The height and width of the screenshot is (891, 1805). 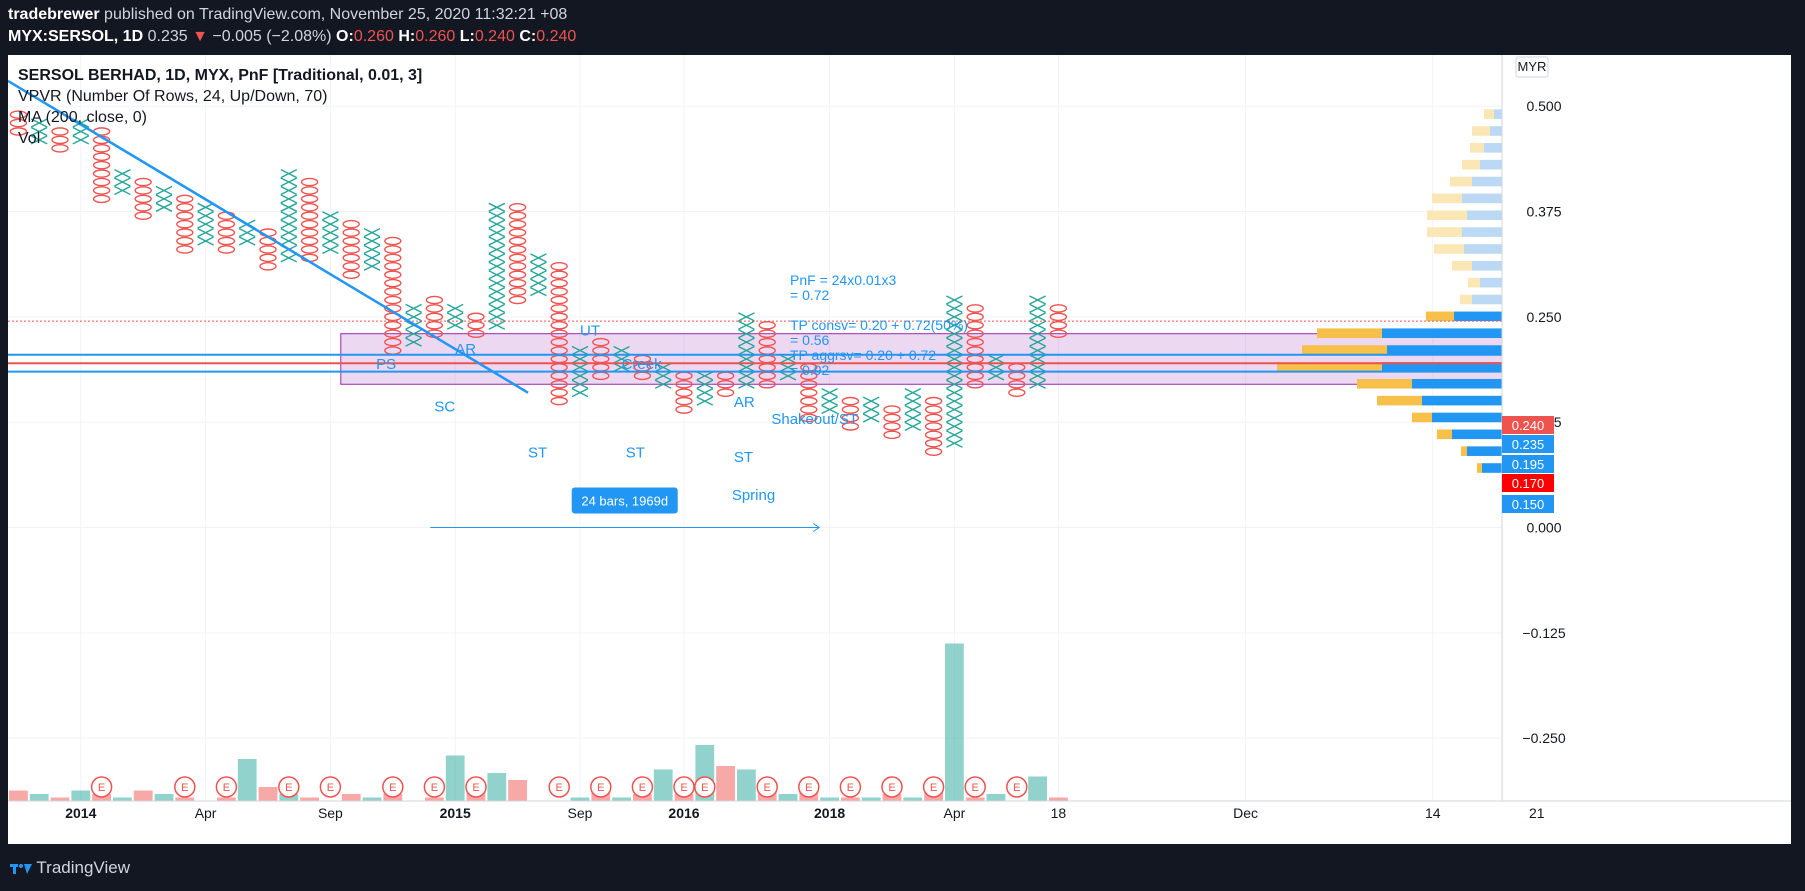 I want to click on tradingview-logo: TradingView, so click(x=70, y=868).